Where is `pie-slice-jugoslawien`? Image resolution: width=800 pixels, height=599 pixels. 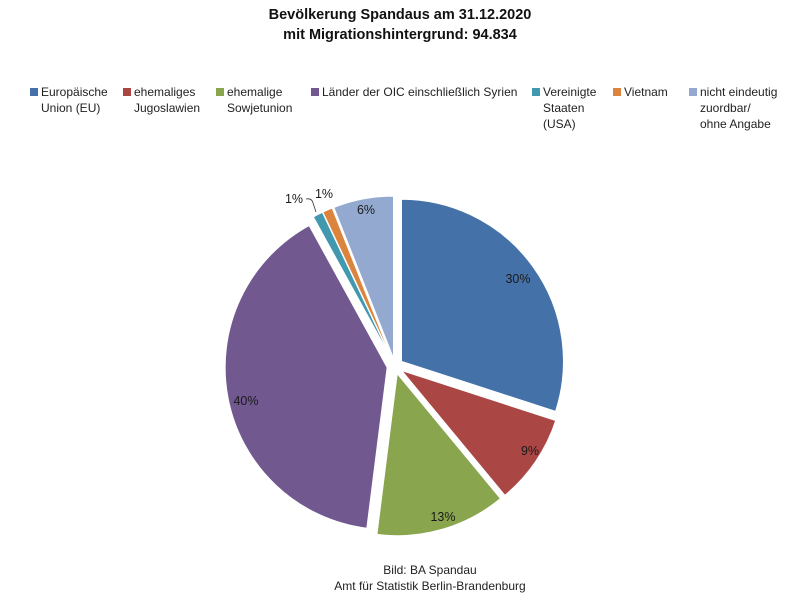
pie-slice-jugoslawien is located at coordinates (478, 433).